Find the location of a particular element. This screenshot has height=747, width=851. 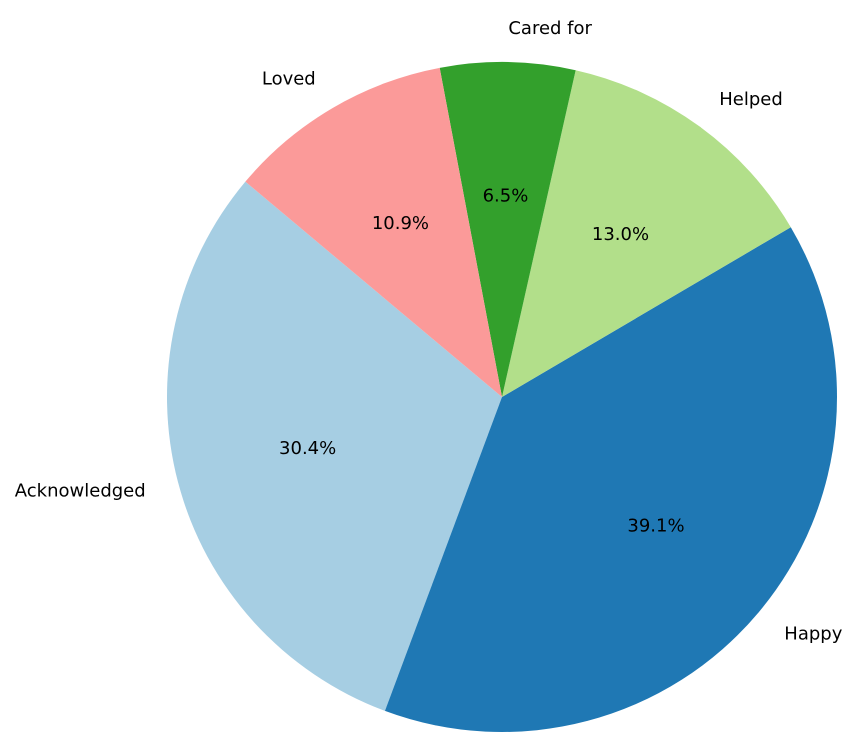

pie-category-label-loved: Loved is located at coordinates (289, 79).